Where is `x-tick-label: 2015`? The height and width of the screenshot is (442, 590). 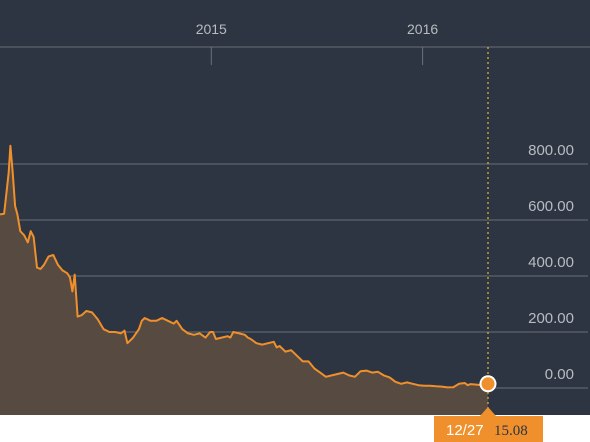 x-tick-label: 2015 is located at coordinates (211, 29).